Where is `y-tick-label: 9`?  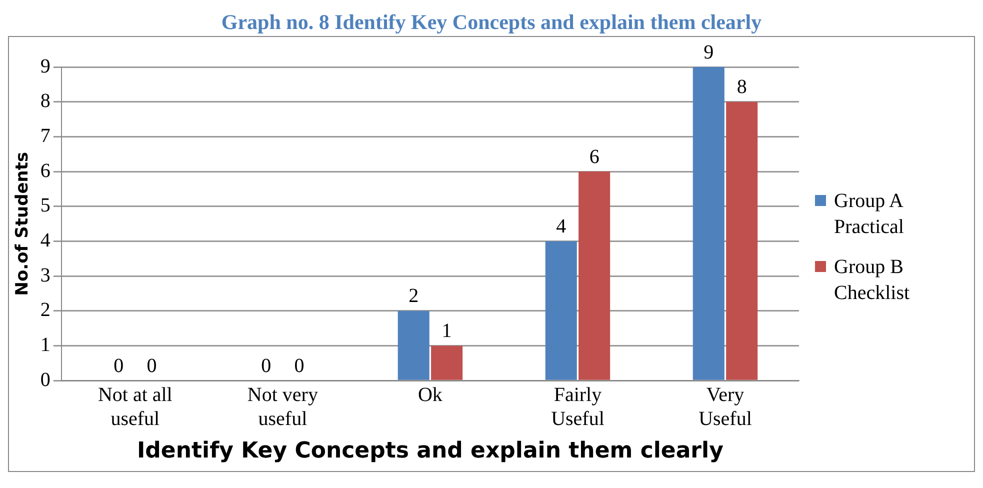
y-tick-label: 9 is located at coordinates (45, 66).